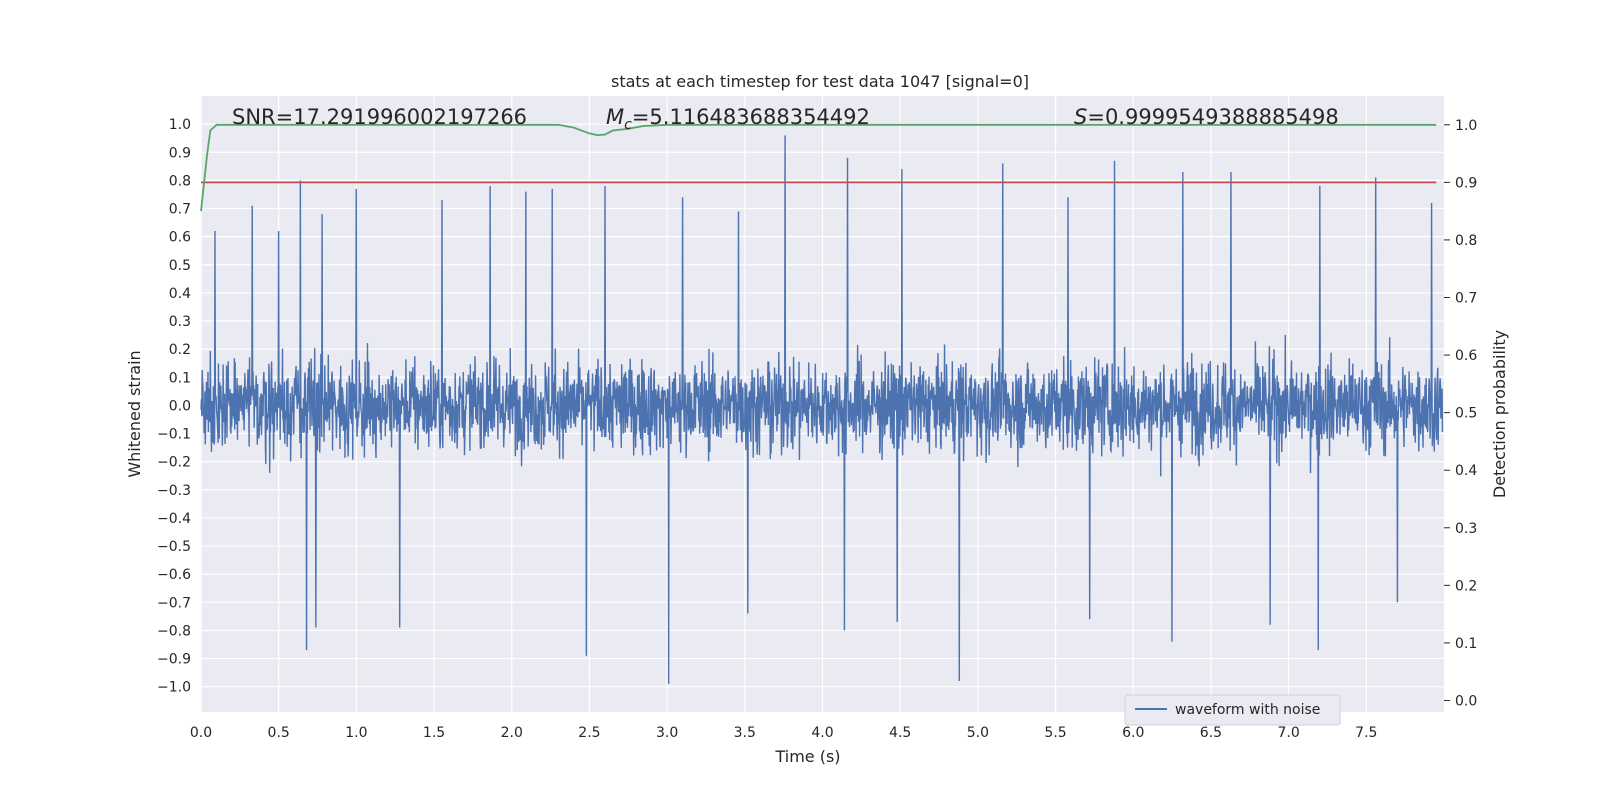 The image size is (1600, 800). I want to click on y-tick-label: 0.4, so click(180, 294).